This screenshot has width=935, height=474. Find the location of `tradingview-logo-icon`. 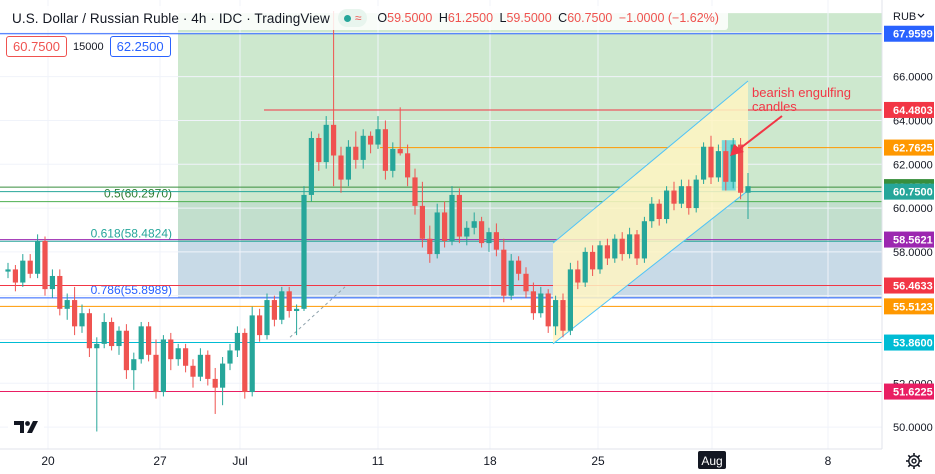

tradingview-logo-icon is located at coordinates (26, 427).